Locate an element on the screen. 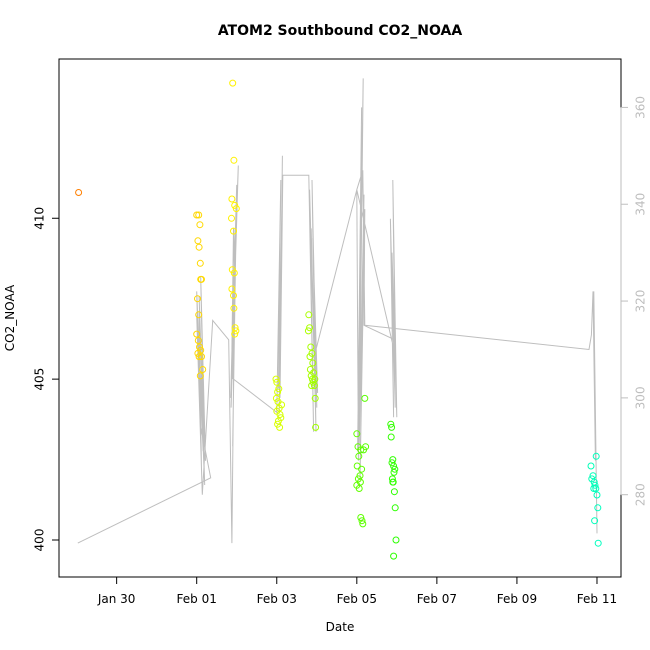 The width and height of the screenshot is (650, 650). y-axis: 400 405 410 is located at coordinates (46, 379).